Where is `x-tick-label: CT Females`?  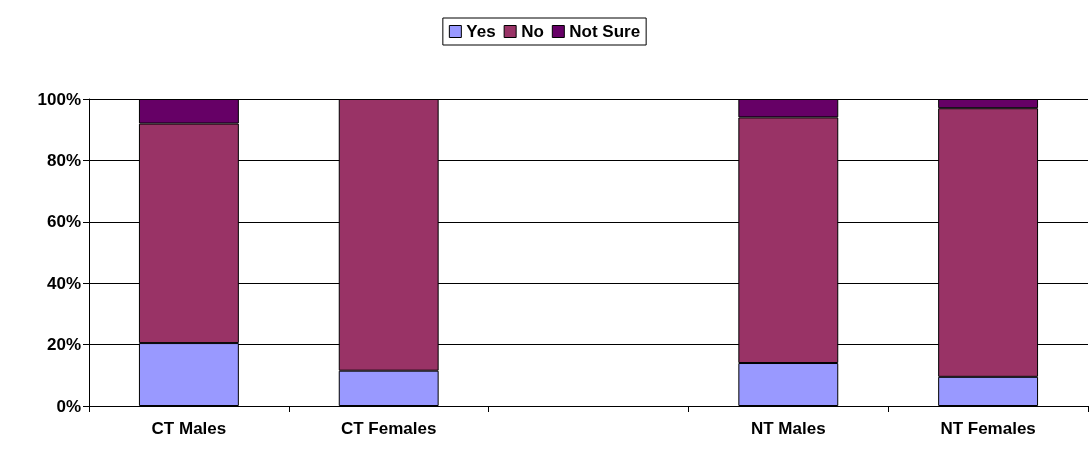
x-tick-label: CT Females is located at coordinates (388, 428).